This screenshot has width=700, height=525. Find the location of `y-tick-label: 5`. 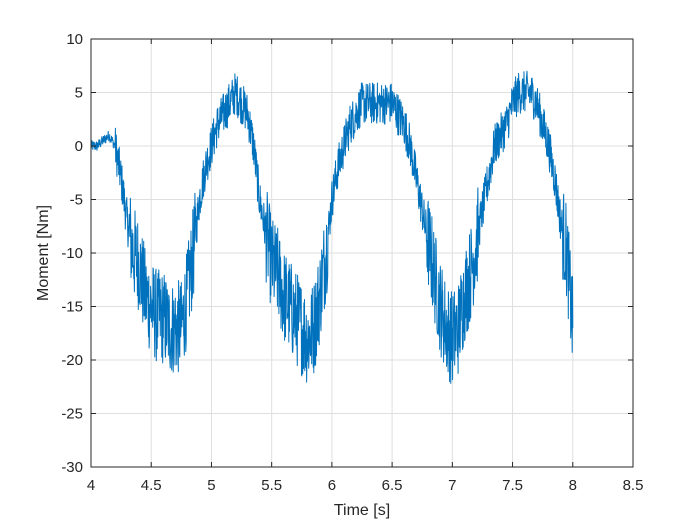

y-tick-label: 5 is located at coordinates (79, 93).